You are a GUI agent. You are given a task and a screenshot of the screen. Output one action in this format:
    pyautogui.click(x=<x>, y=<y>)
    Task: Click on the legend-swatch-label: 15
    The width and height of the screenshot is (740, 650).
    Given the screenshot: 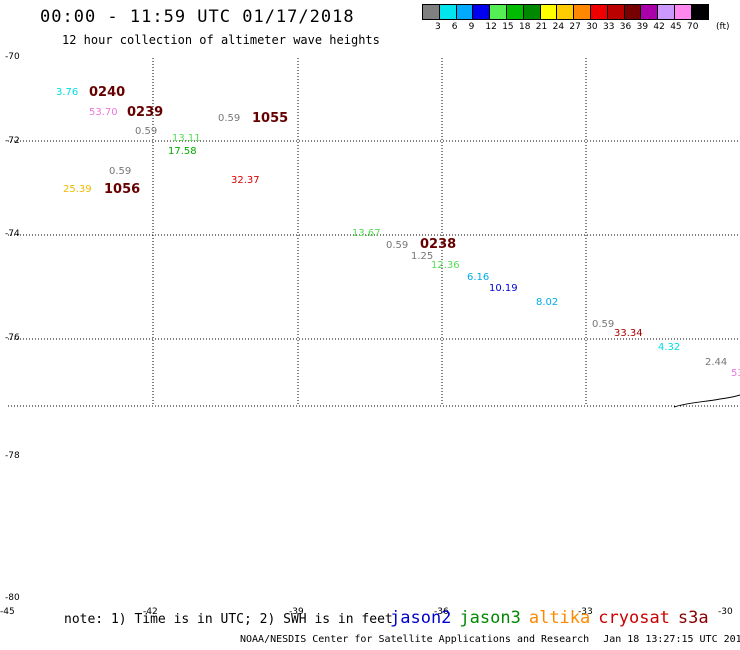 What is the action you would take?
    pyautogui.click(x=508, y=27)
    